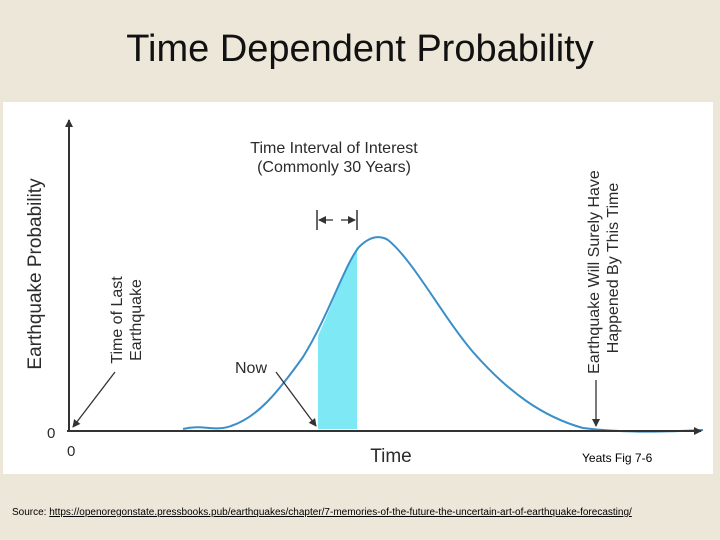 Image resolution: width=720 pixels, height=540 pixels. I want to click on sure-label-line1: Earthquake Will Surely Have, so click(594, 272).